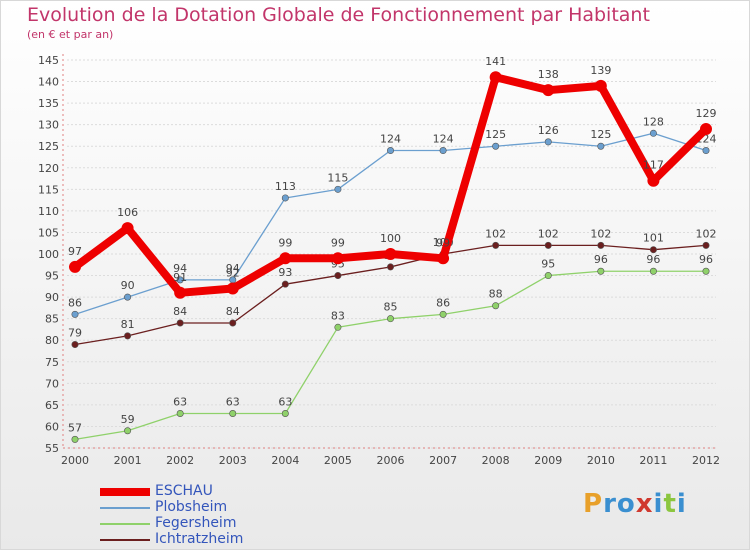  I want to click on data-label-plobsheim: 86, so click(75, 302).